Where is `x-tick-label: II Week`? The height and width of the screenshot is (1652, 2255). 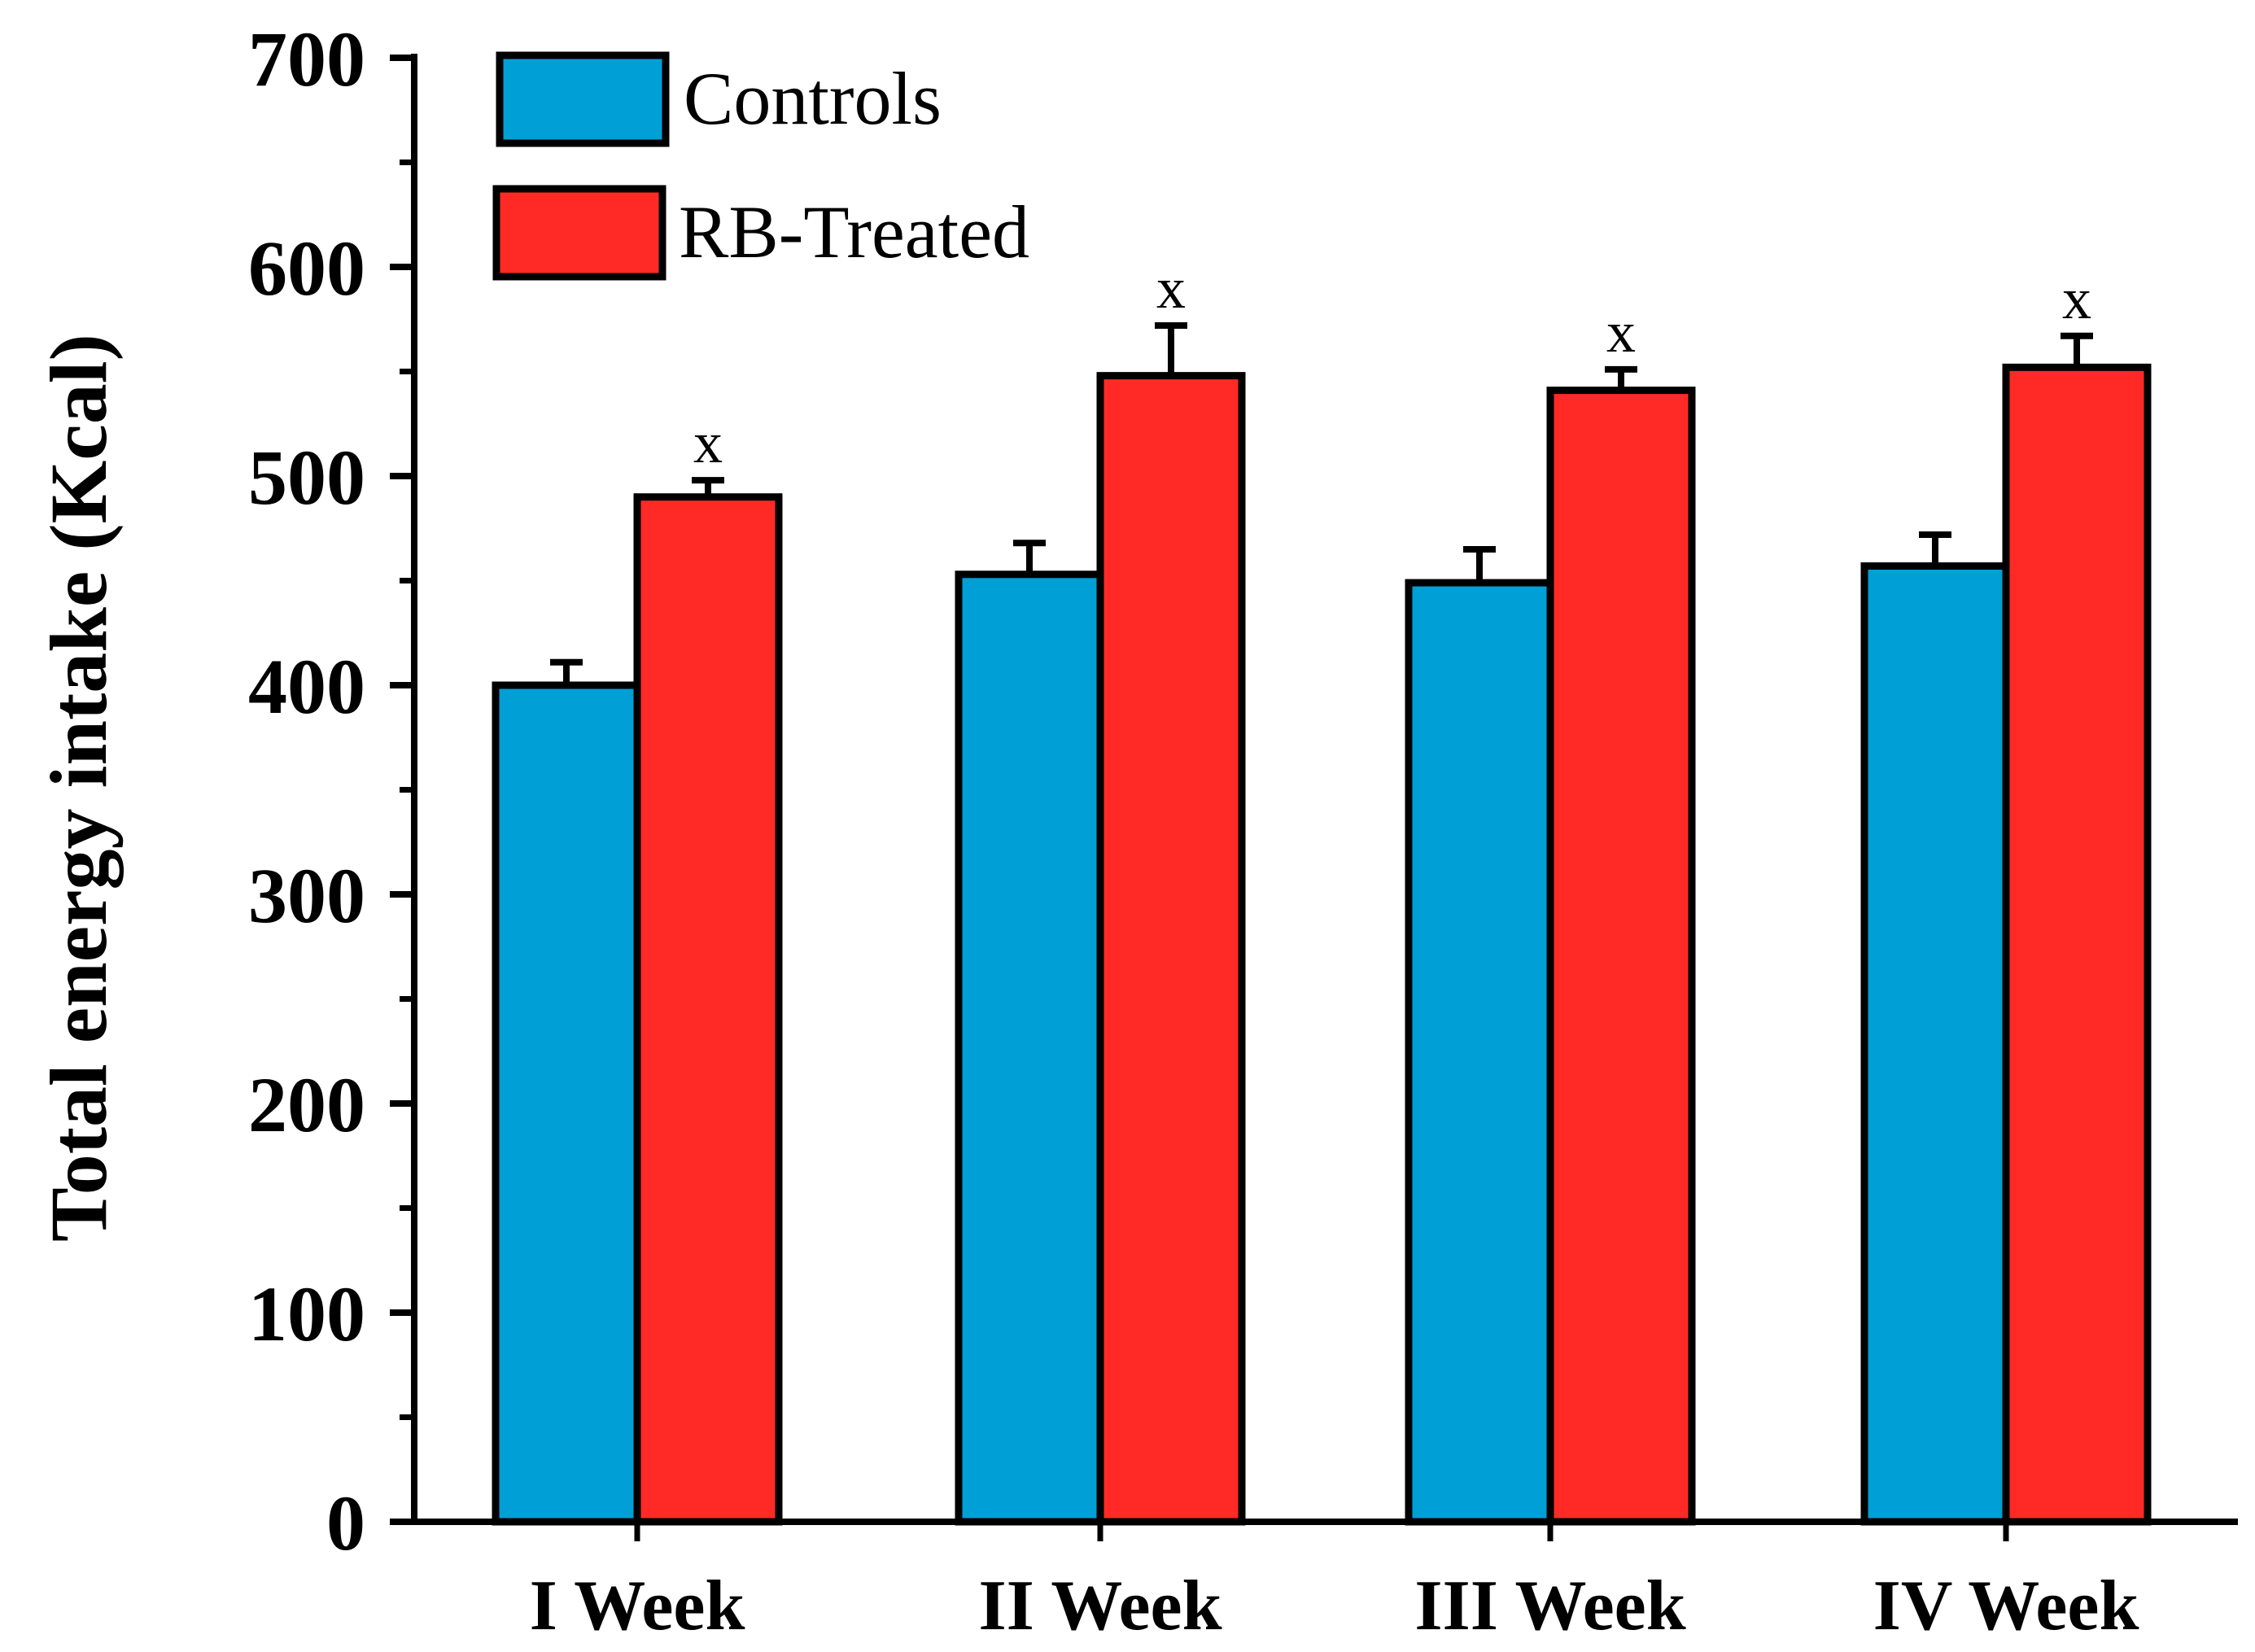
x-tick-label: II Week is located at coordinates (1099, 1606).